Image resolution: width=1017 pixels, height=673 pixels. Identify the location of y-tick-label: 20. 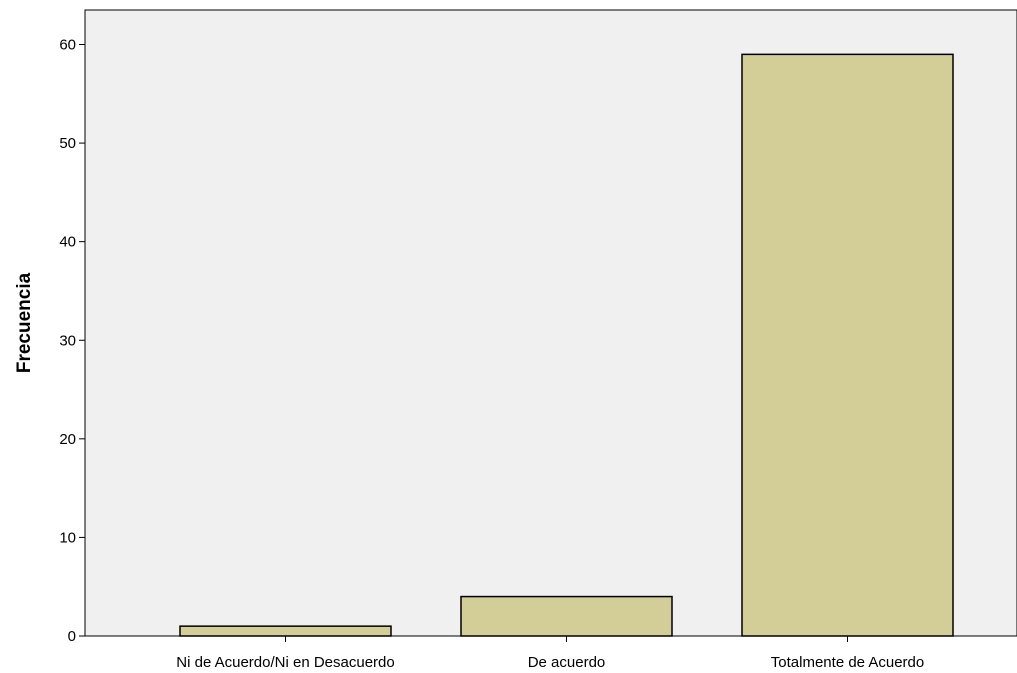
(67, 439).